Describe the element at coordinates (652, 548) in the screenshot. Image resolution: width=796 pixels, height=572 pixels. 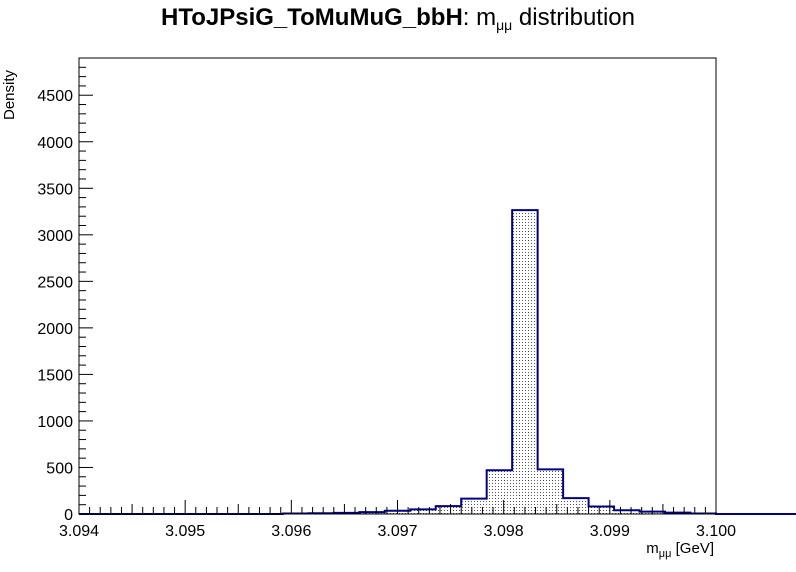
I see `x-axis-title-main: m` at that location.